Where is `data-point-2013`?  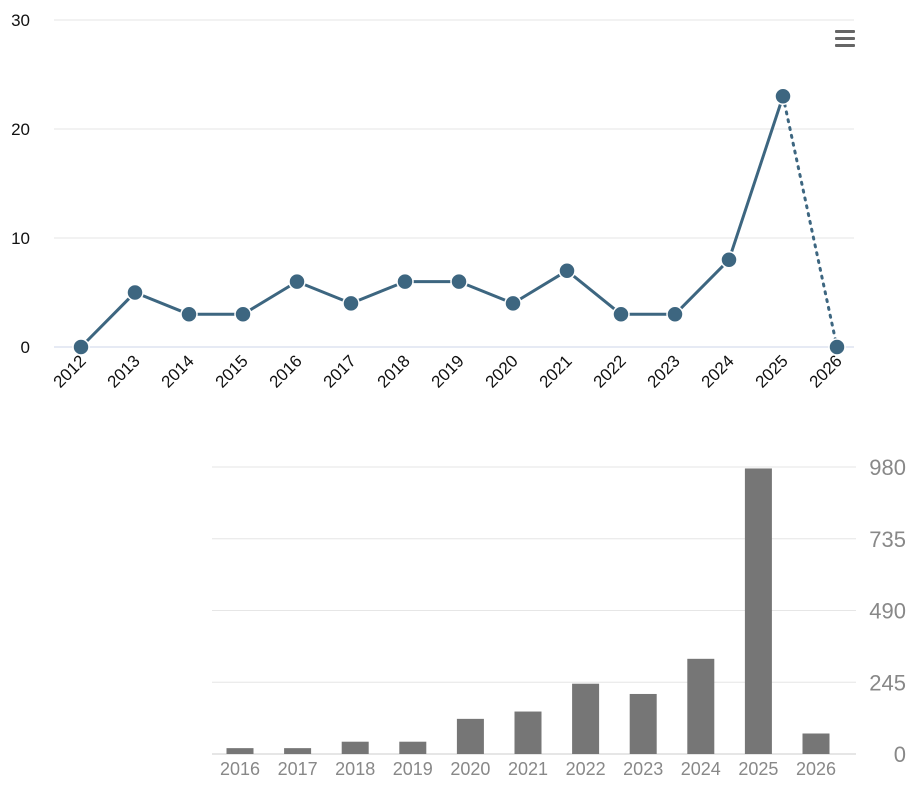
data-point-2013 is located at coordinates (135, 292).